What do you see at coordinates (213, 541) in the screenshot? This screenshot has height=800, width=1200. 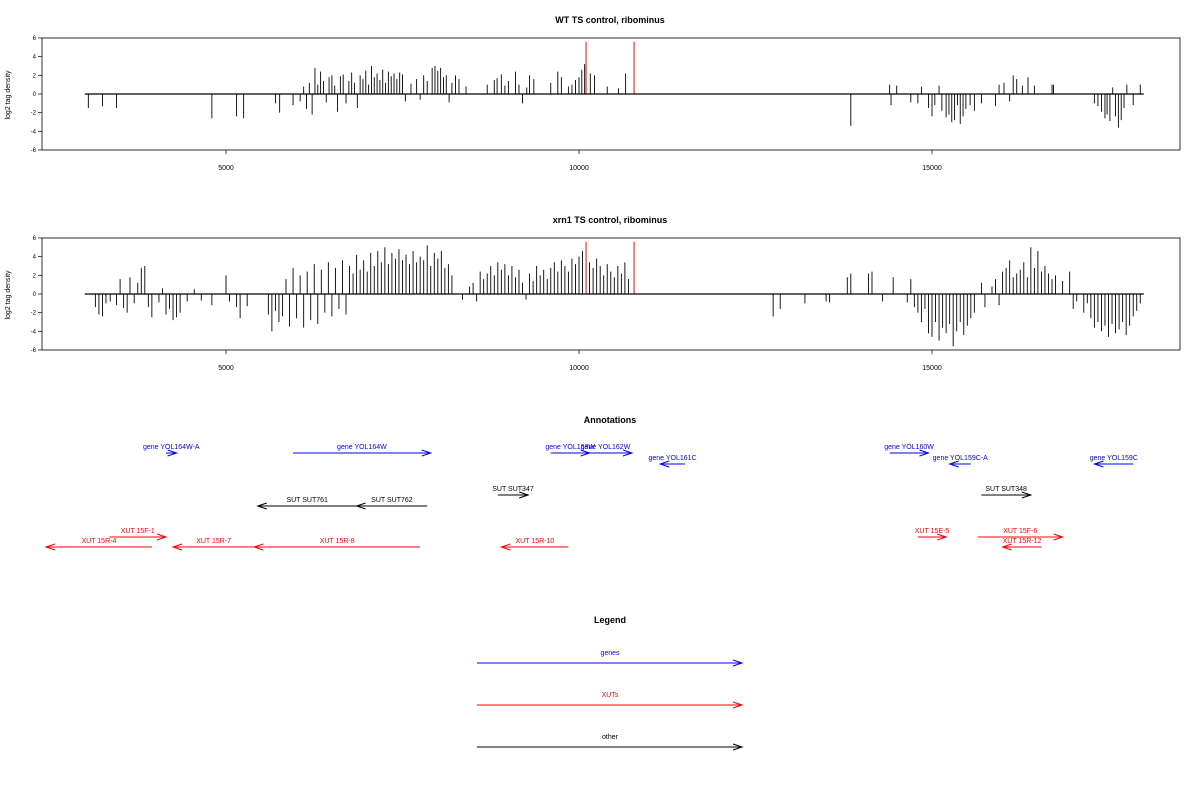 I see `annotation-label: XUT 15R-7` at bounding box center [213, 541].